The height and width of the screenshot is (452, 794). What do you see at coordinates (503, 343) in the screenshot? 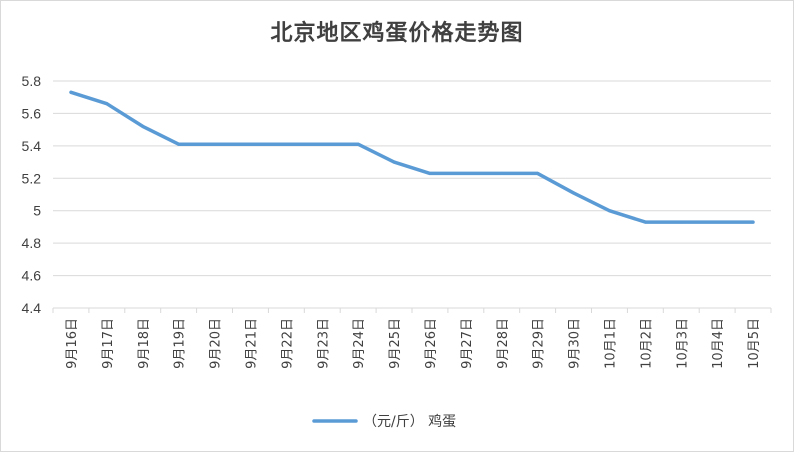
I see `x-tick-label: 9月28日` at bounding box center [503, 343].